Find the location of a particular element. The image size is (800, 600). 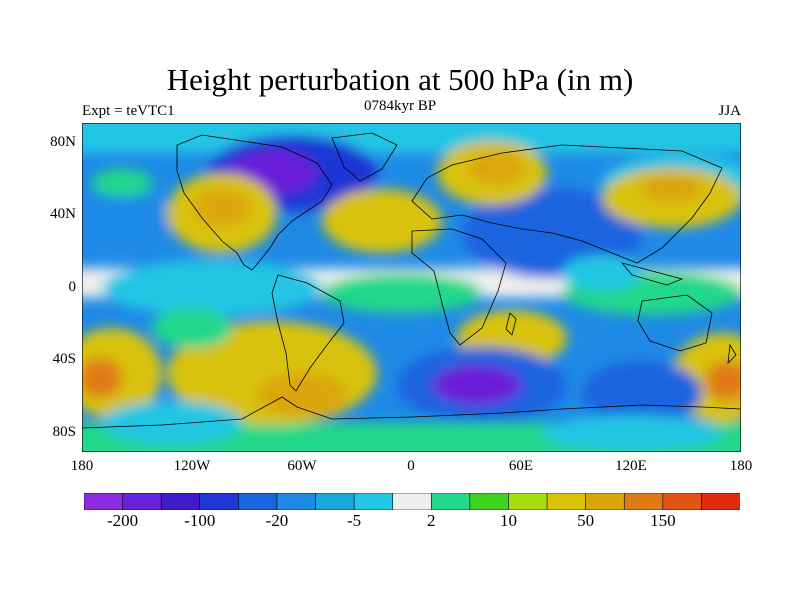

experiment-label: Expt = teVTC1 is located at coordinates (128, 111).